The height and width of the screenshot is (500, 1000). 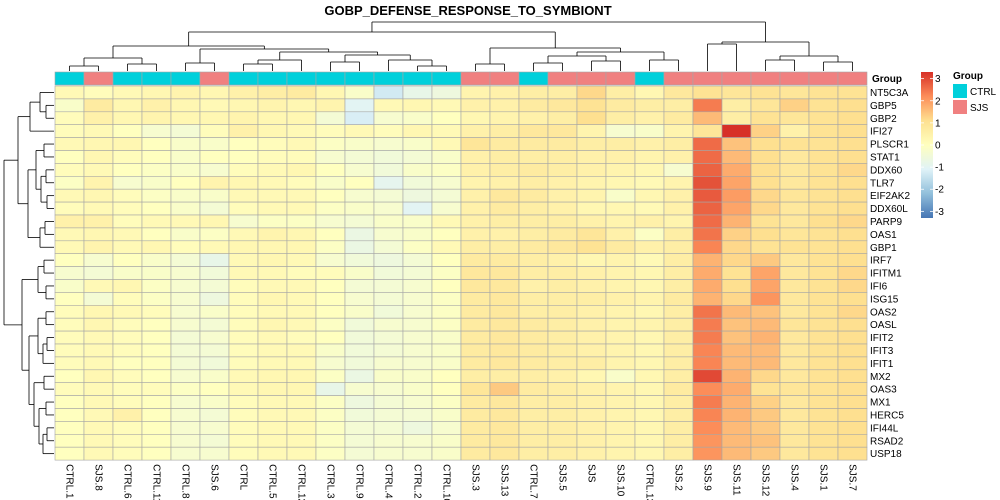 I want to click on column-label: SJS.4, so click(x=794, y=477).